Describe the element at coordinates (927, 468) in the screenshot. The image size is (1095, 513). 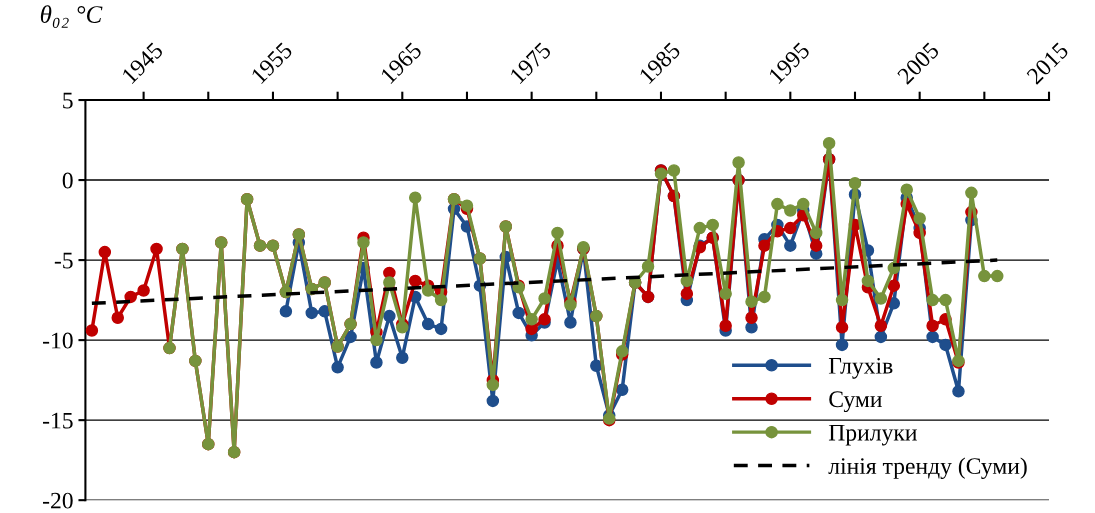
I see `legend-label: лінія тренду (Суми)` at that location.